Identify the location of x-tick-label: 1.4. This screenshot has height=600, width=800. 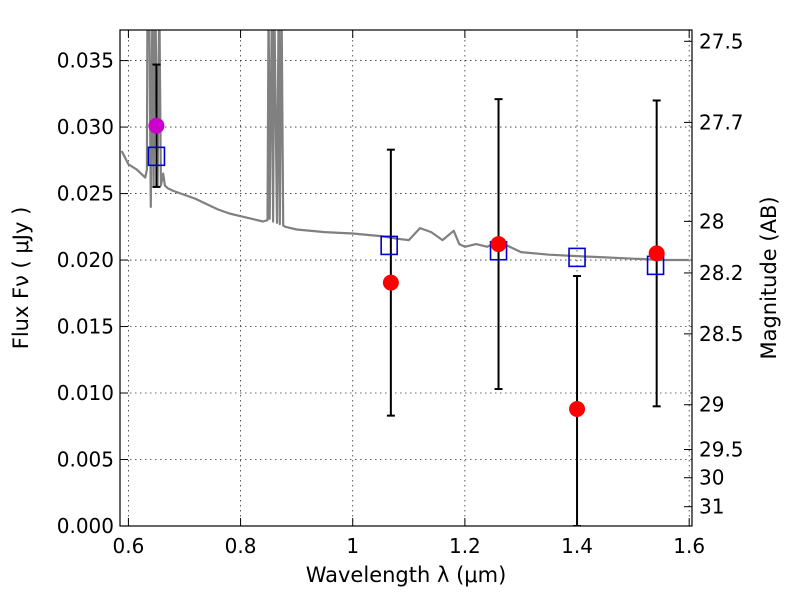
(577, 546).